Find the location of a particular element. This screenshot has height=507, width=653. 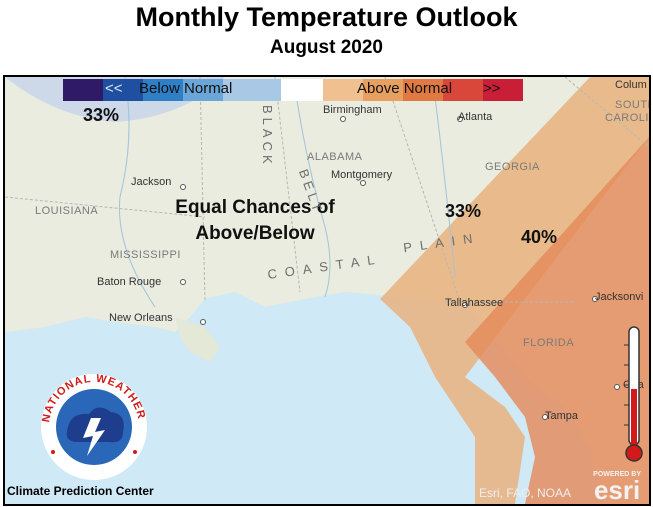

nws-logo-icon: NATIONAL WEATHER SERVICE is located at coordinates (93, 426).